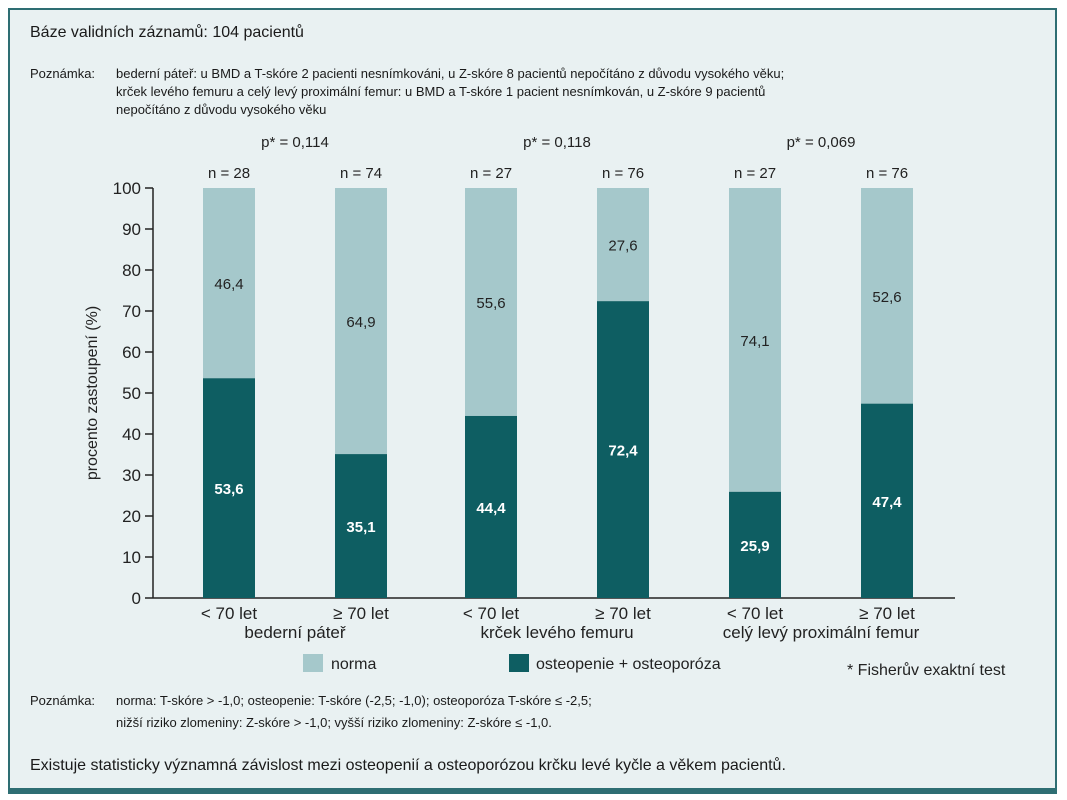 This screenshot has width=1067, height=800. I want to click on legend-swatch-osteo, so click(519, 663).